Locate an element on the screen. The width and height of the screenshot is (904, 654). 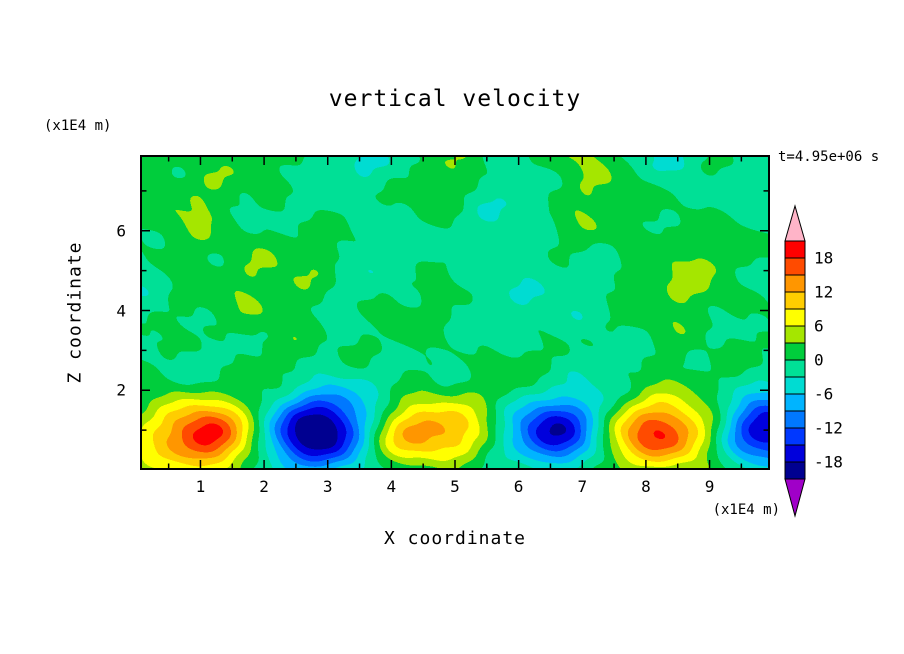
x-tick-label: 5 is located at coordinates (455, 486).